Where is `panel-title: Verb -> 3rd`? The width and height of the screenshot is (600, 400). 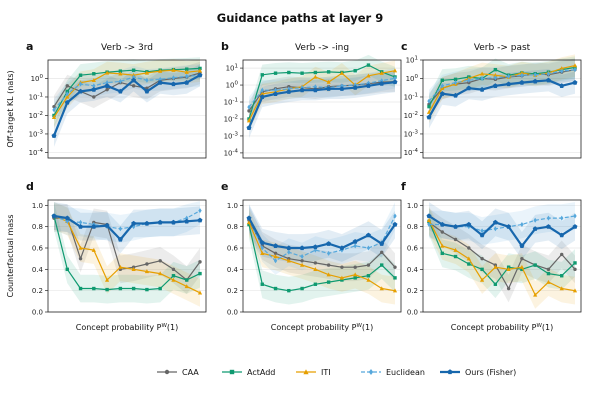 panel-title: Verb -> 3rd is located at coordinates (127, 48).